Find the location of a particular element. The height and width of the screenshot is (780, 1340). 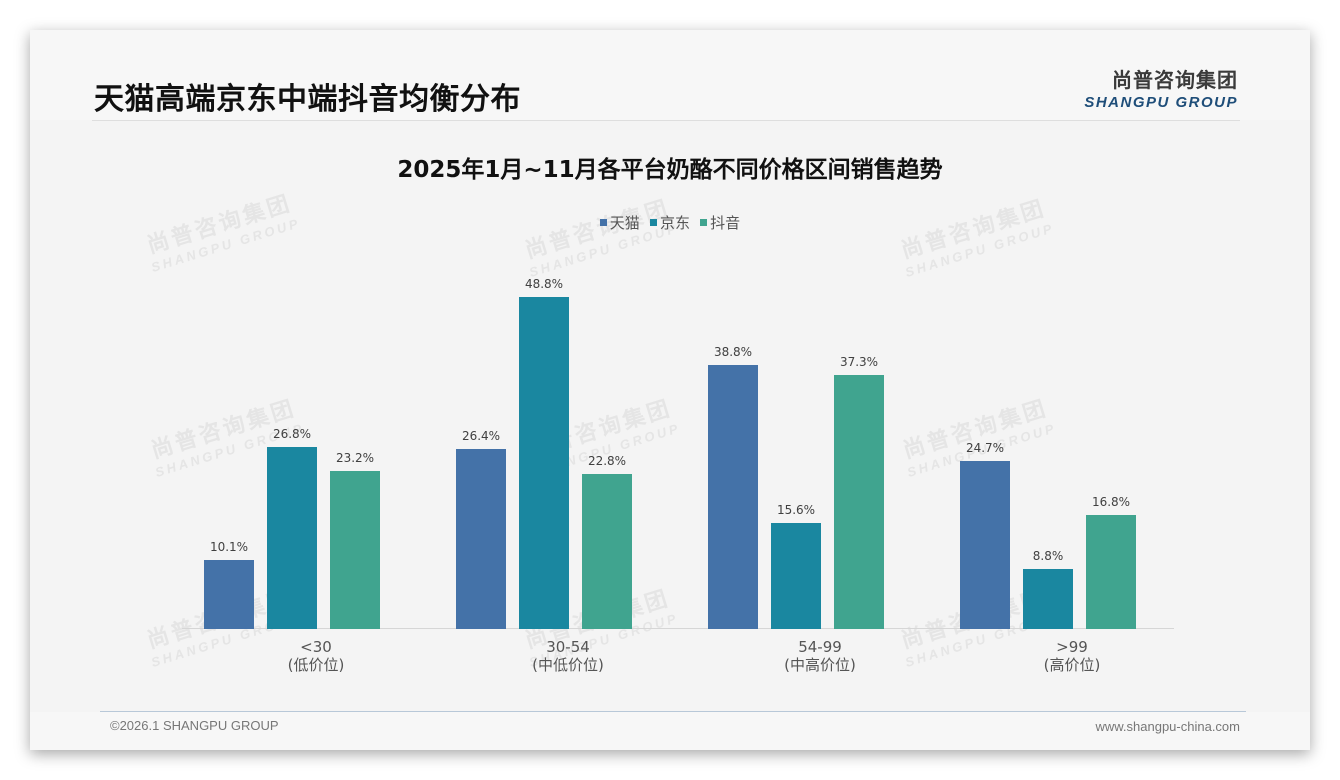

bar-group: 38.8% 15.6% 37.3% is located at coordinates (812, 444).